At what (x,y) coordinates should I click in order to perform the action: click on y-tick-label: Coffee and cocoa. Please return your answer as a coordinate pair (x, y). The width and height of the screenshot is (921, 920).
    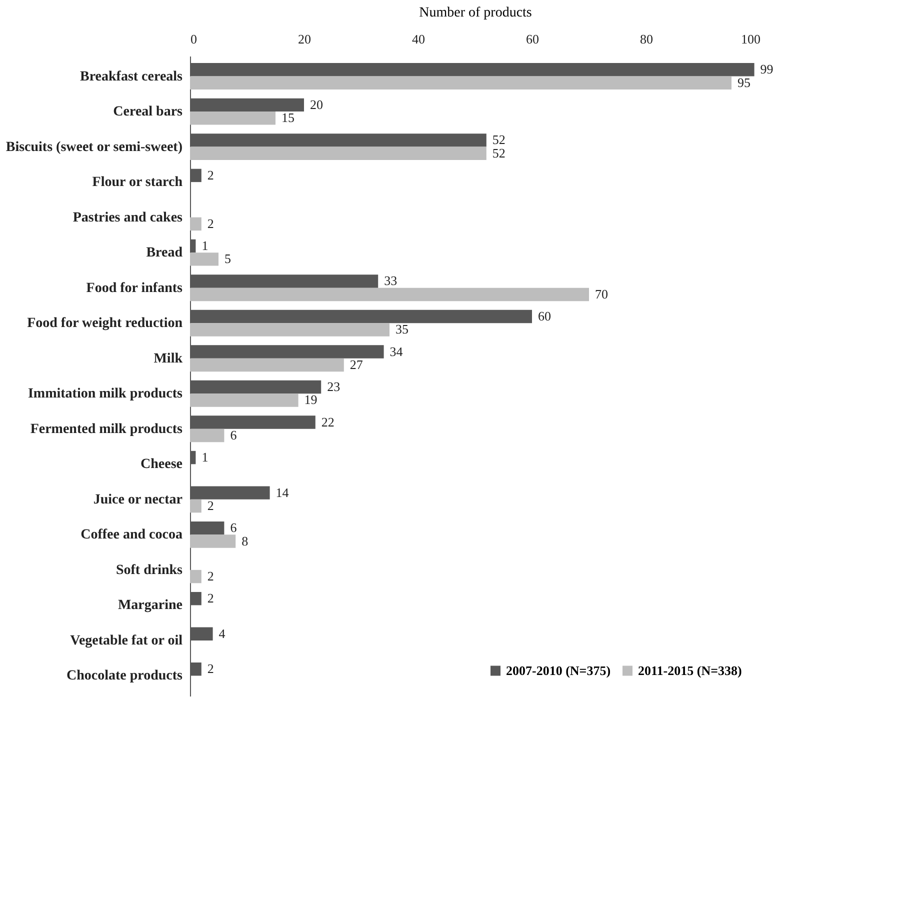
    Looking at the image, I should click on (131, 535).